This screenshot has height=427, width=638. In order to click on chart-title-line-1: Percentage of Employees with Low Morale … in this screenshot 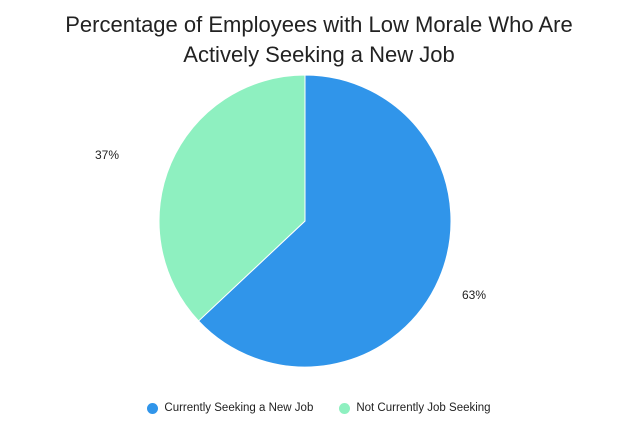, I will do `click(319, 24)`.